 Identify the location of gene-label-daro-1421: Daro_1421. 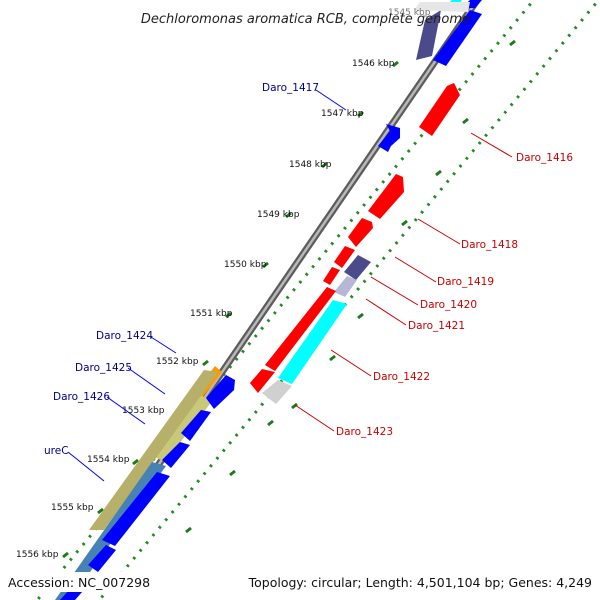
(436, 326).